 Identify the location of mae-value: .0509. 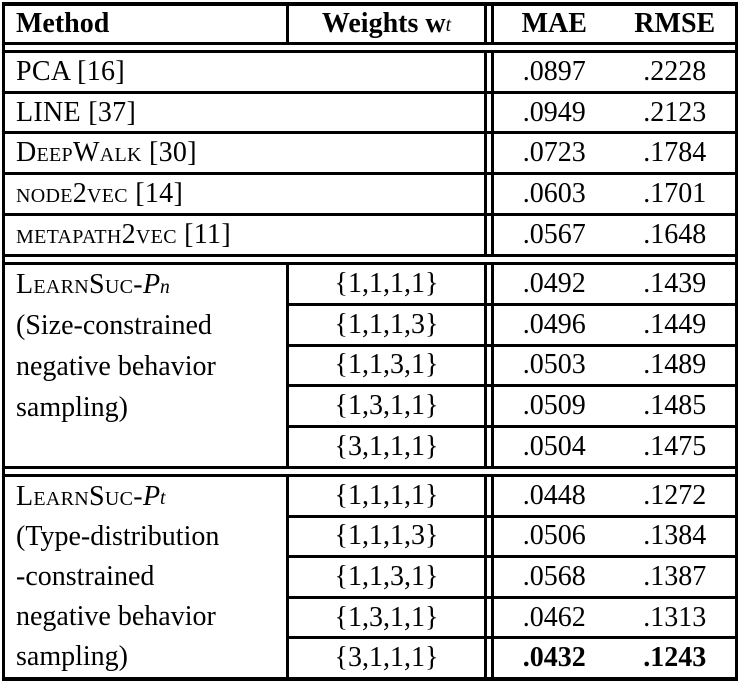
(554, 406).